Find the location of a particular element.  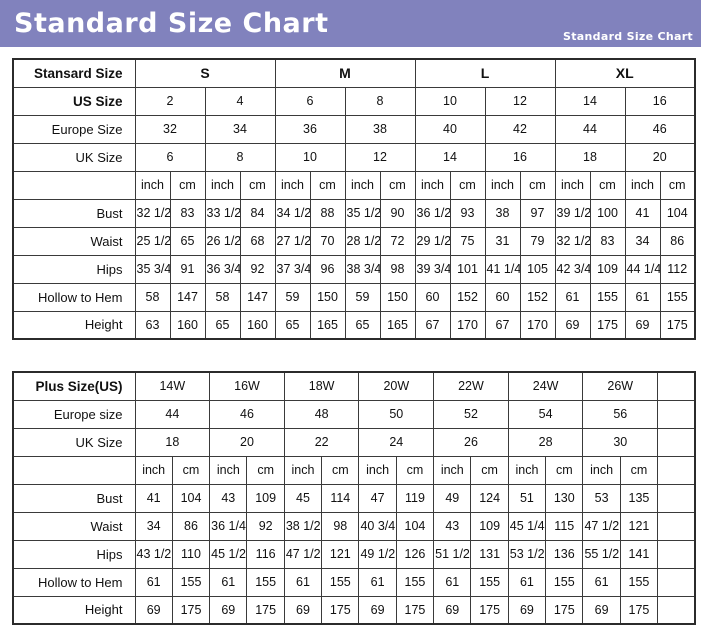

measure-value: 32 1/2 is located at coordinates (152, 213).